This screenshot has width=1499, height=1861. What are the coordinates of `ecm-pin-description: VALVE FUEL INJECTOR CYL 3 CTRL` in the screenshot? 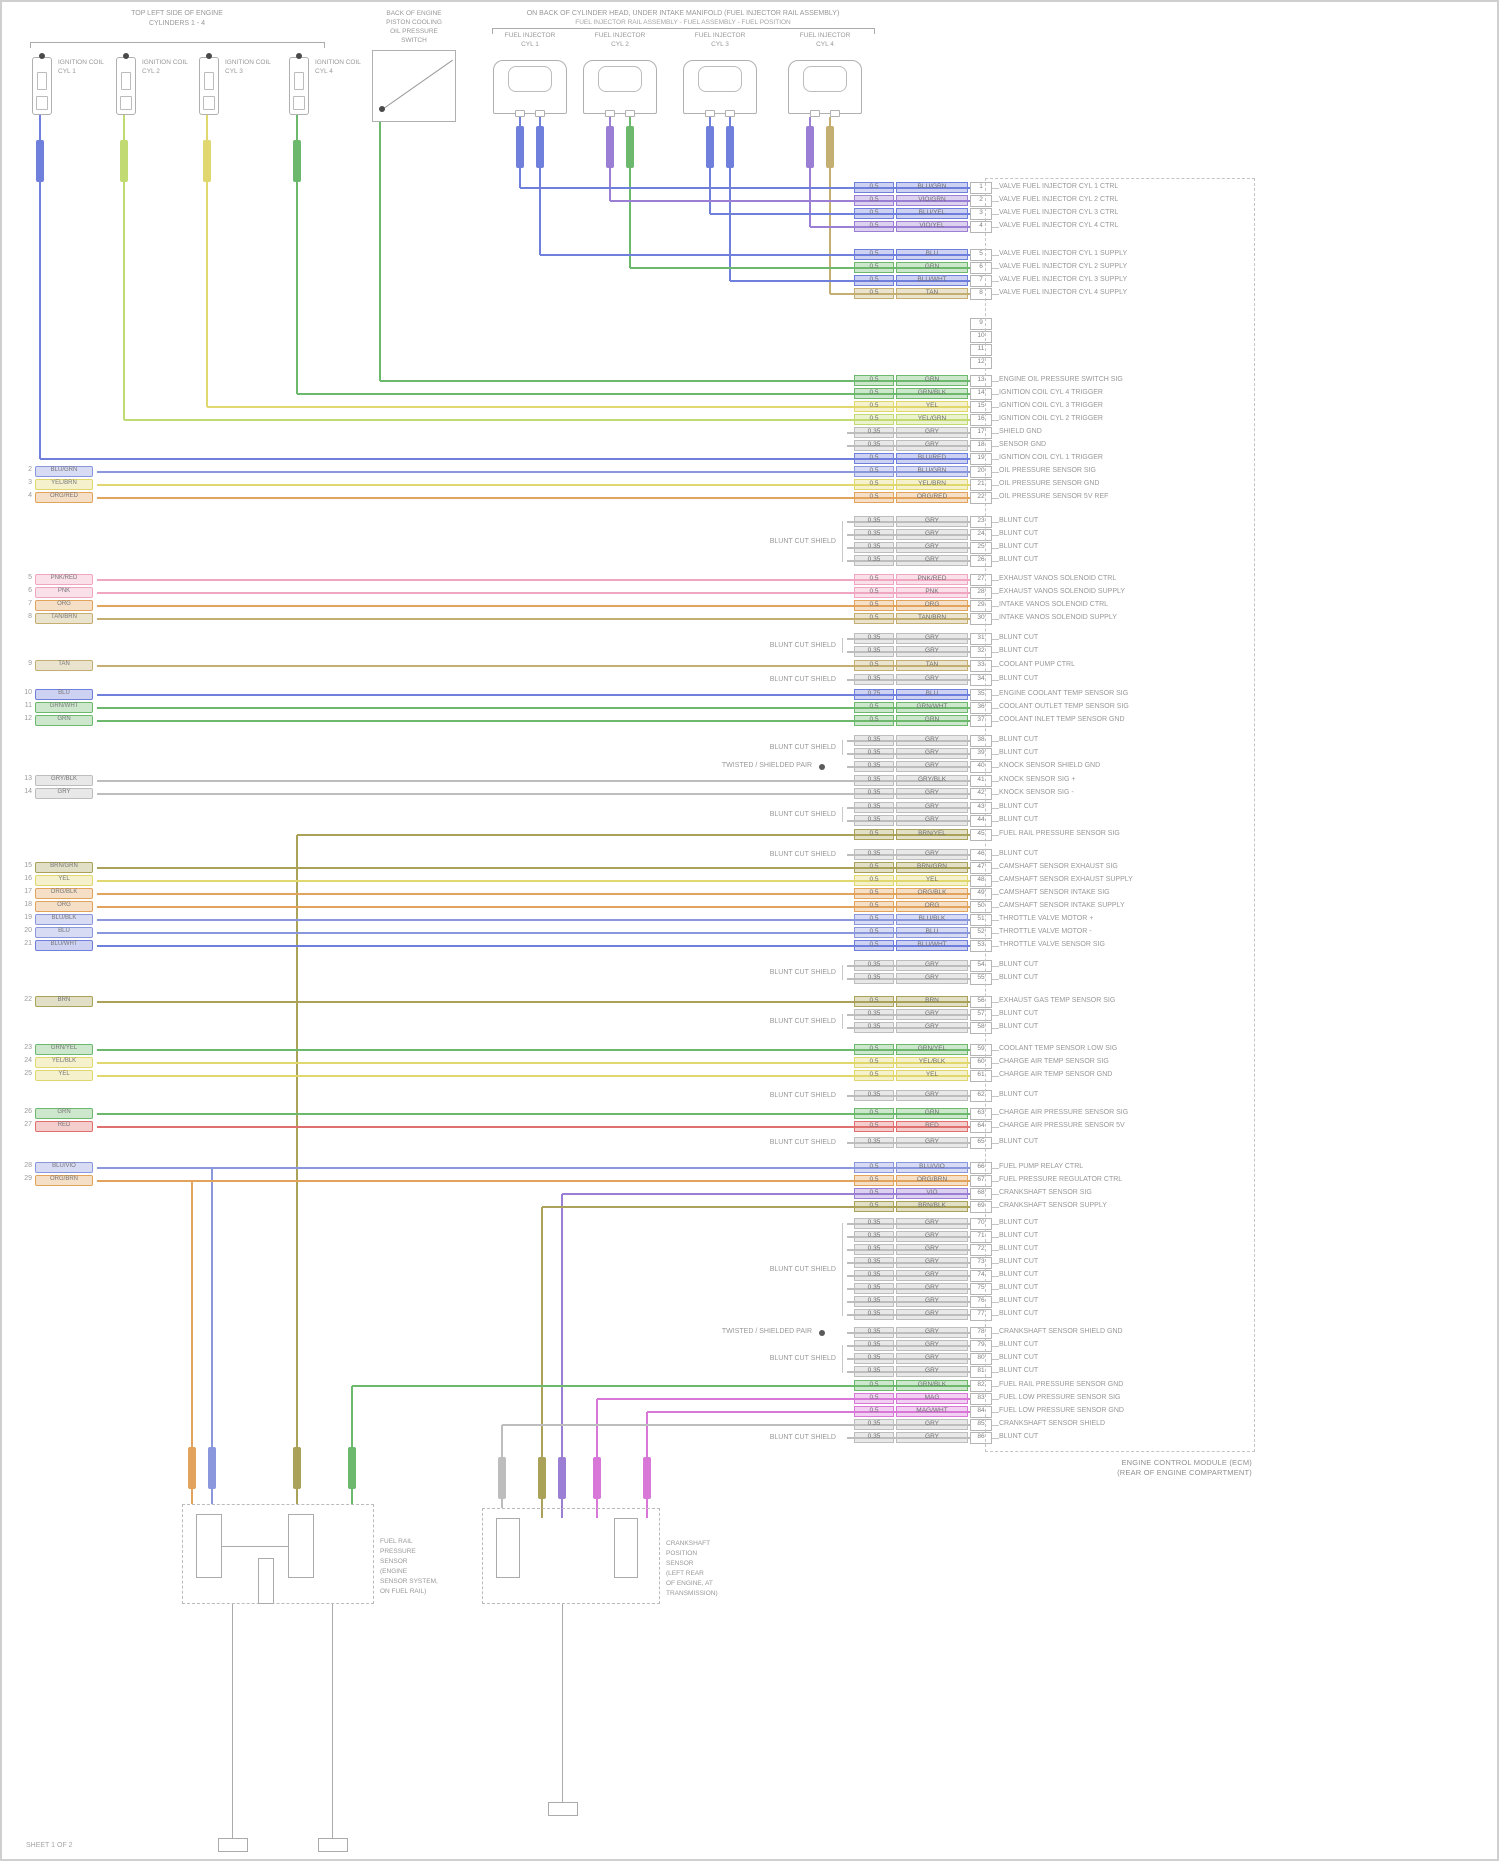 It's located at (1059, 212).